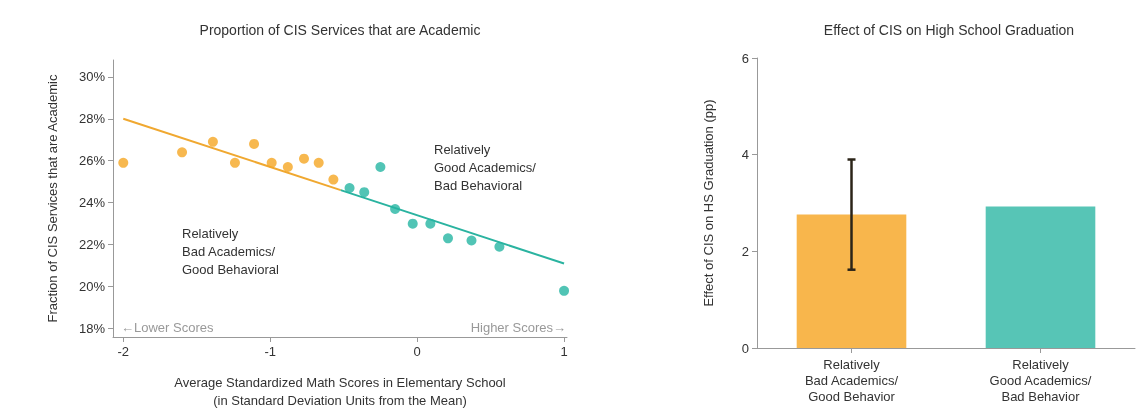  What do you see at coordinates (92, 203) in the screenshot?
I see `y-tick-label: 24%` at bounding box center [92, 203].